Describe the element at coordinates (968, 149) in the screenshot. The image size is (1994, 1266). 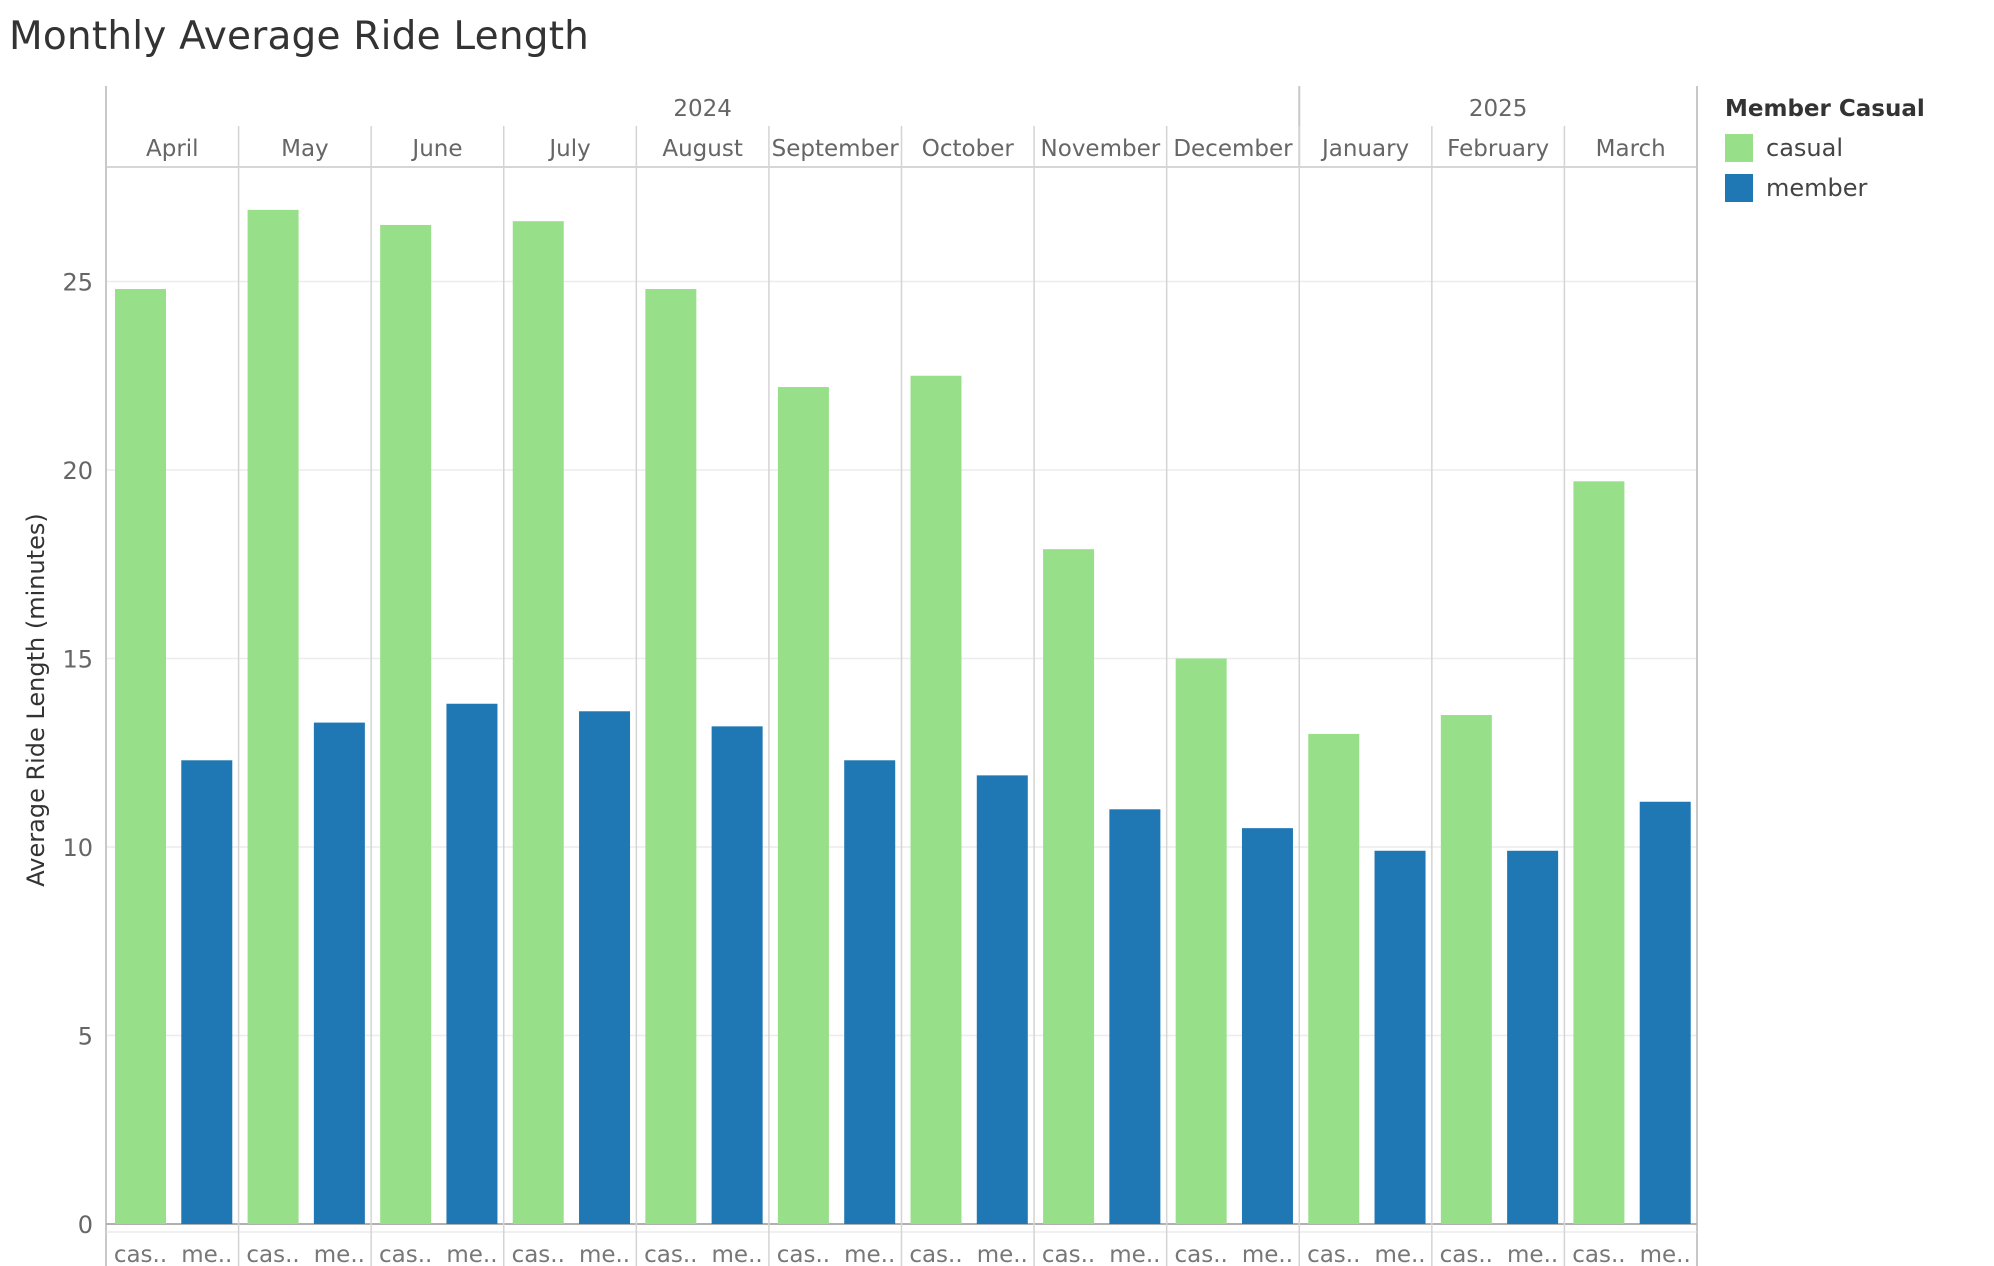
I see `month-label: October` at that location.